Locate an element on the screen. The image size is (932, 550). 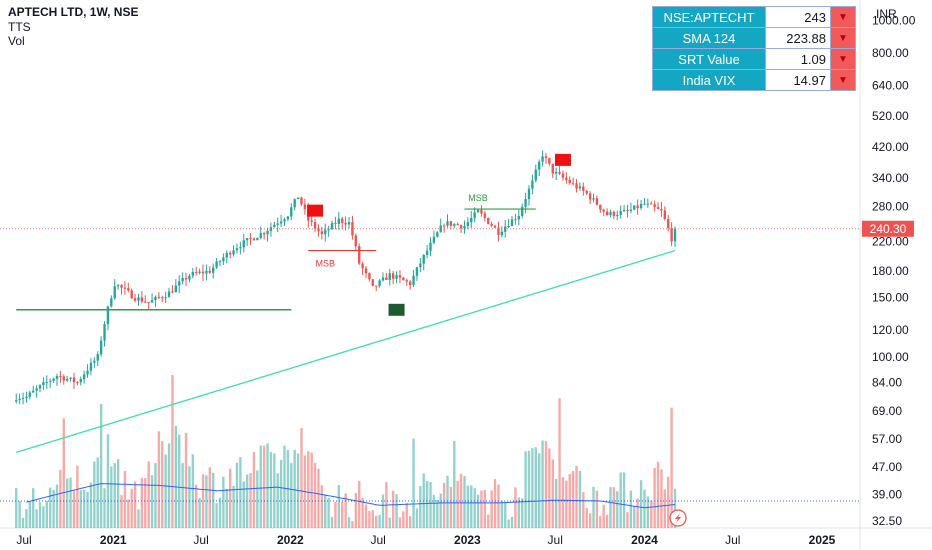
indicator-tts-label: TTS is located at coordinates (19, 27).